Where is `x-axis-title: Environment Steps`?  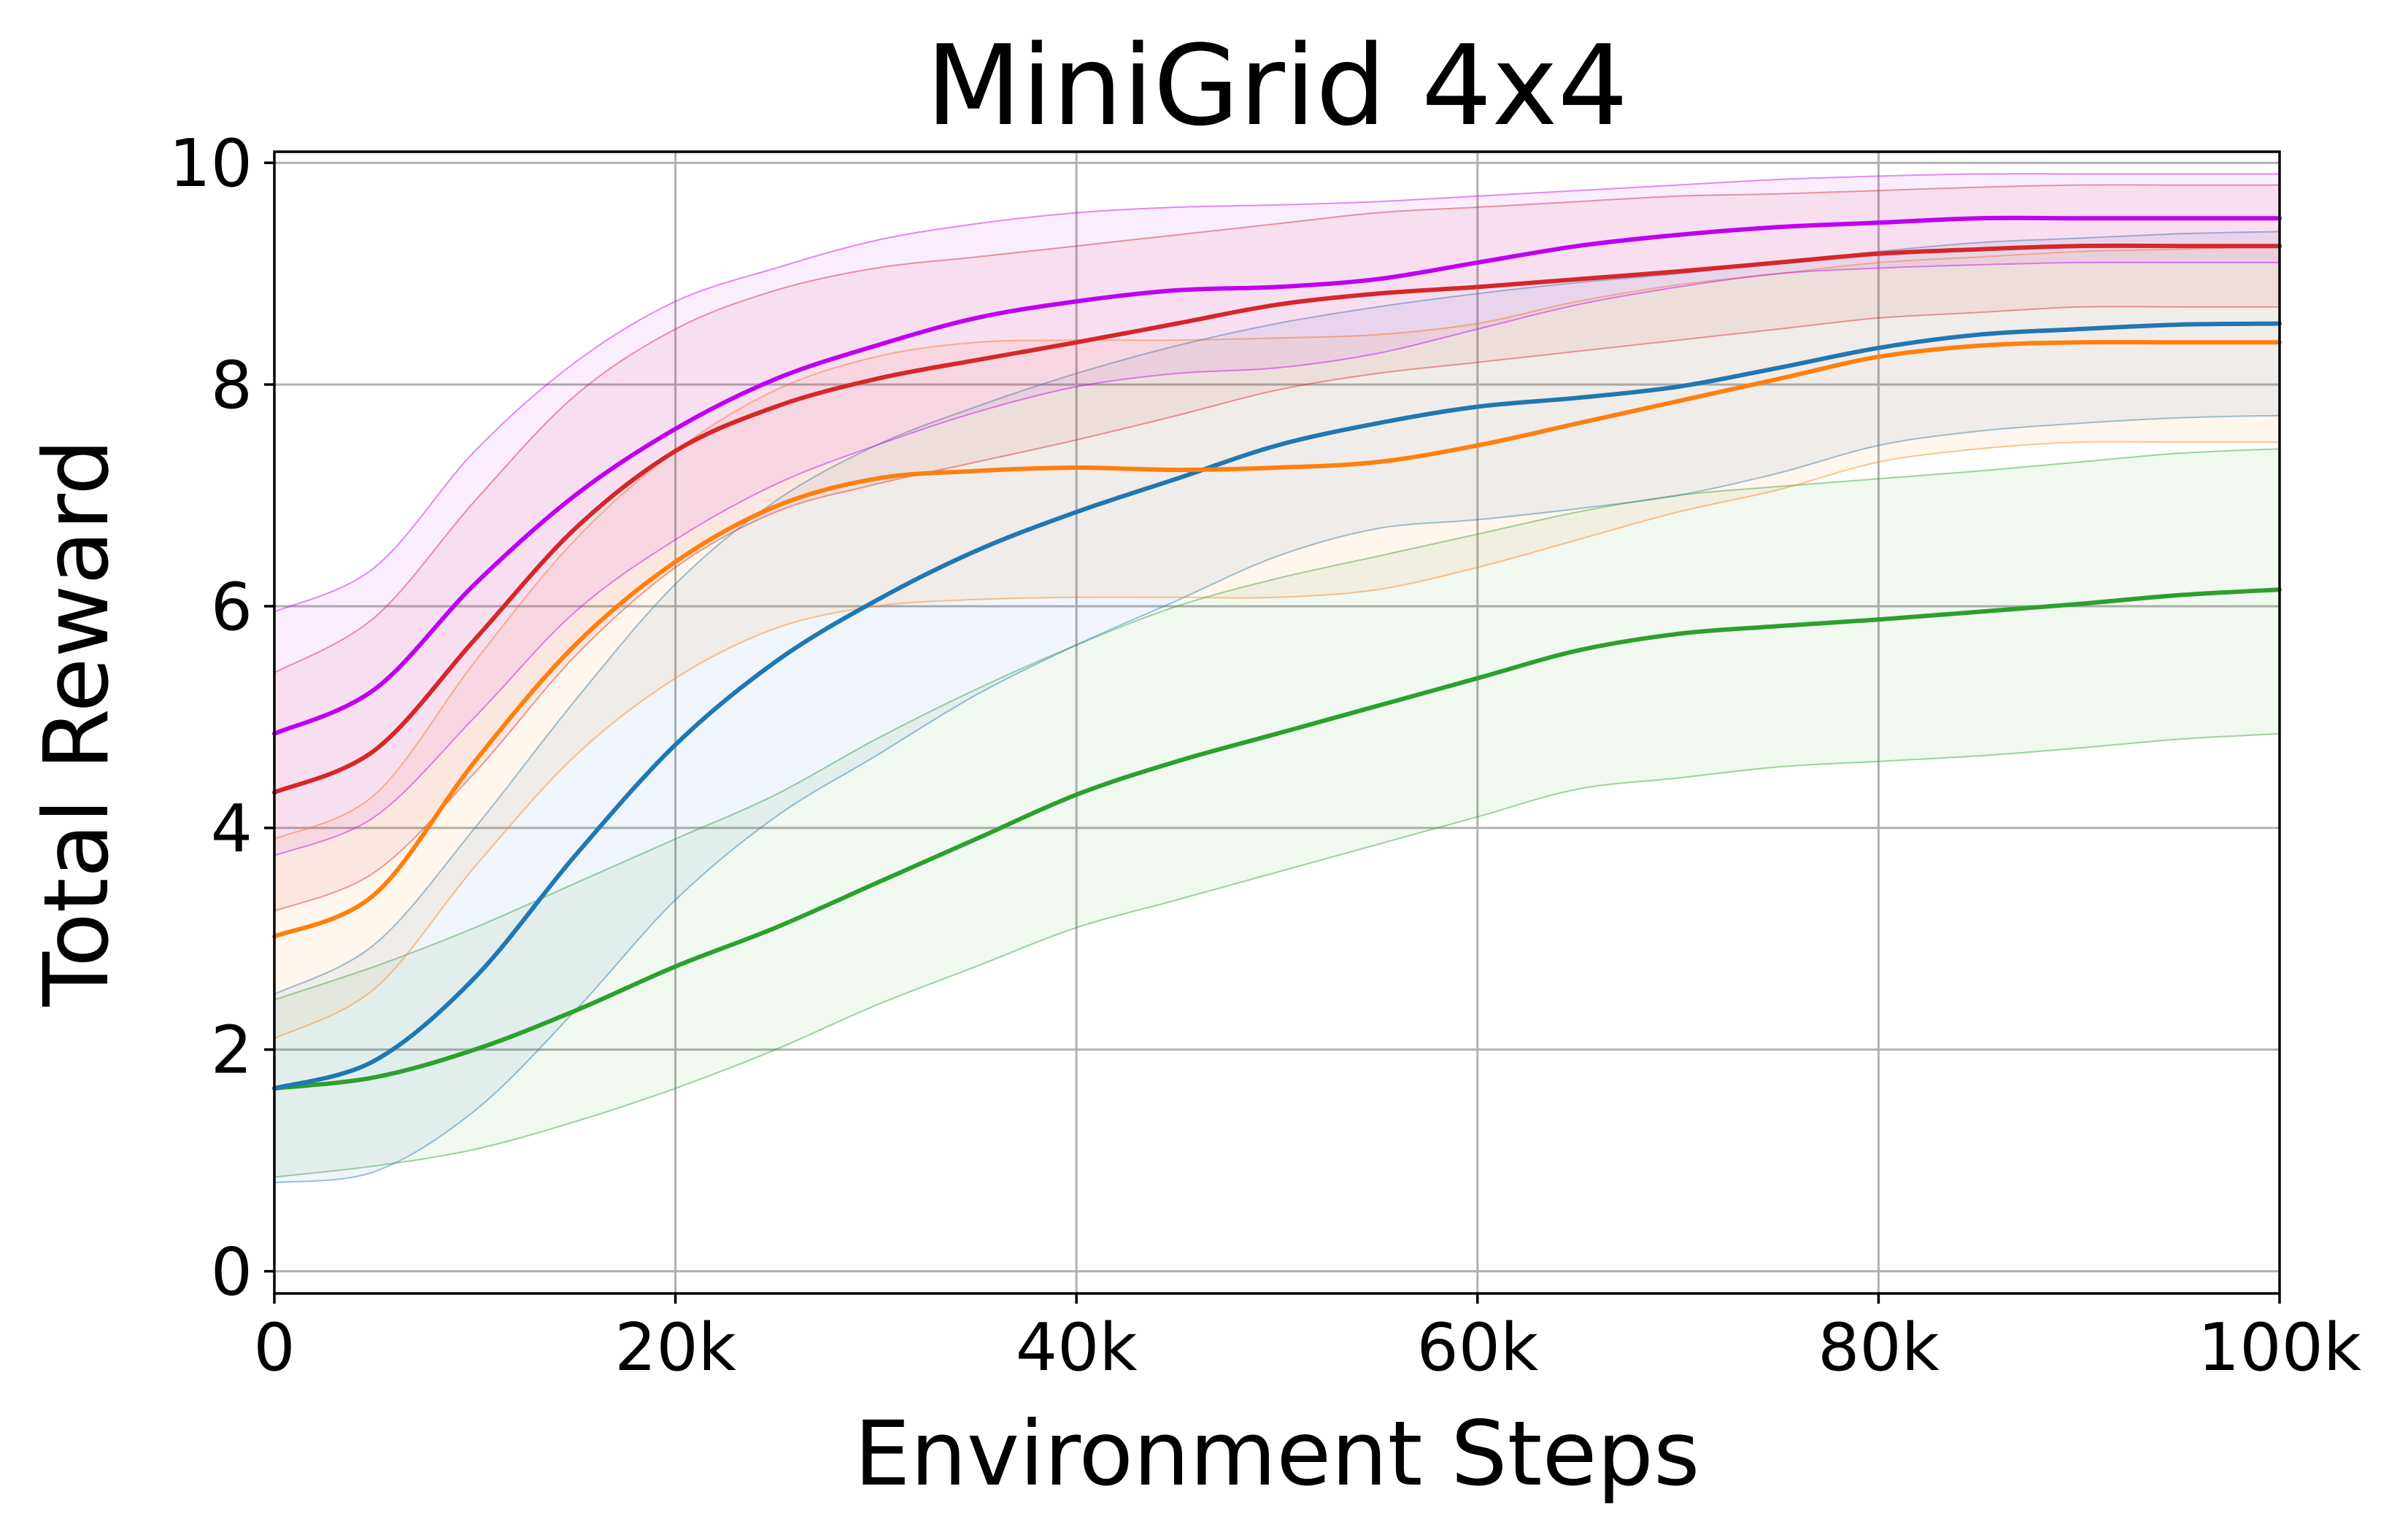
x-axis-title: Environment Steps is located at coordinates (1276, 1454).